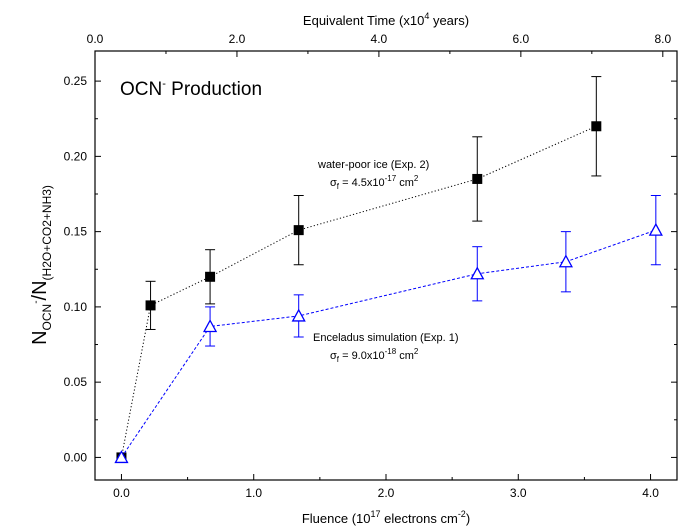 The width and height of the screenshot is (679, 529). What do you see at coordinates (41, 265) in the screenshot?
I see `y-axis-title: NOCN-/N(H2O+CO2+NH3)` at bounding box center [41, 265].